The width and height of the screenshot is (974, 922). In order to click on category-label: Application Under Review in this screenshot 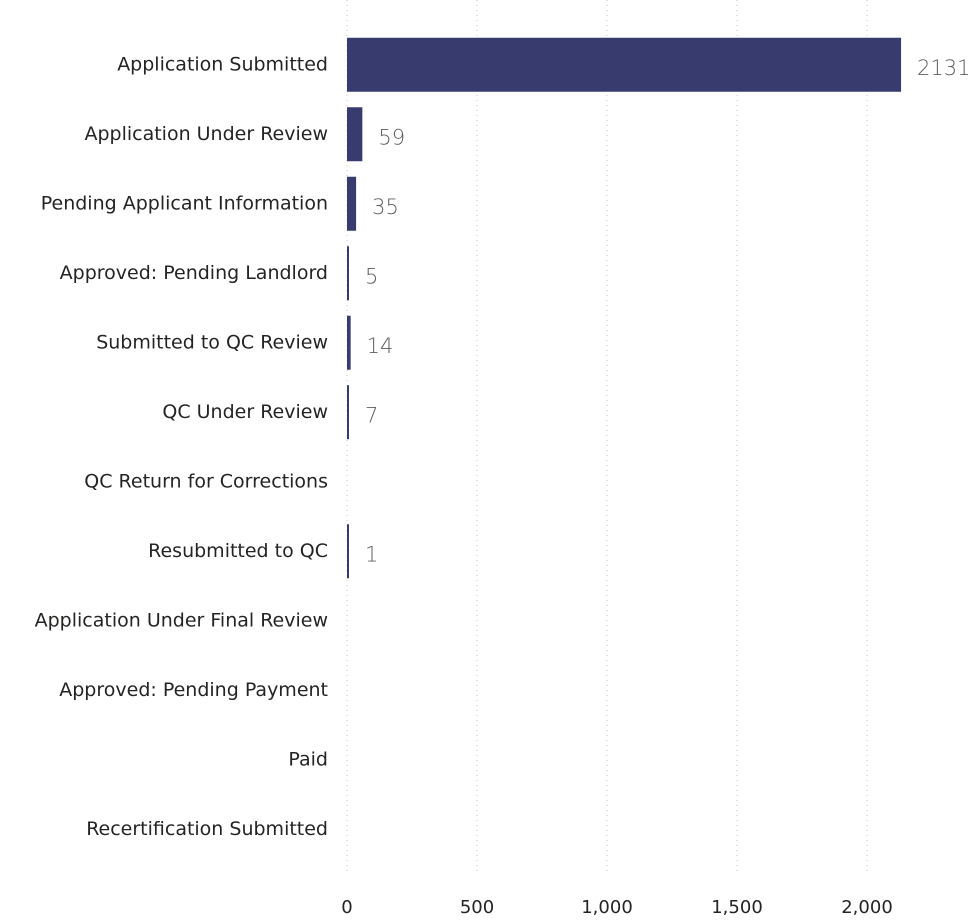, I will do `click(206, 134)`.